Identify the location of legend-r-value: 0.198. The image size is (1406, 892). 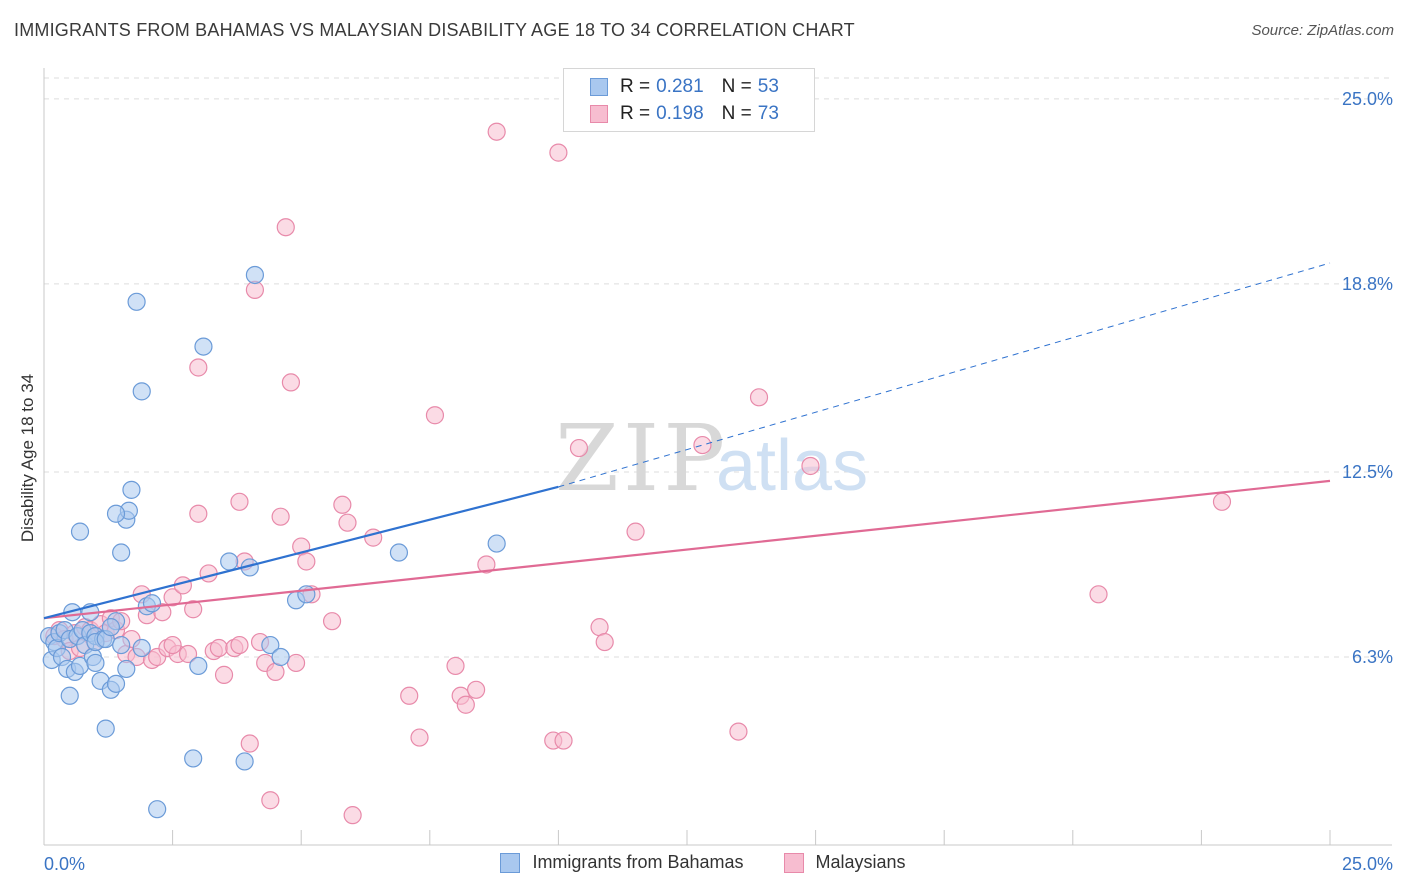
(680, 113).